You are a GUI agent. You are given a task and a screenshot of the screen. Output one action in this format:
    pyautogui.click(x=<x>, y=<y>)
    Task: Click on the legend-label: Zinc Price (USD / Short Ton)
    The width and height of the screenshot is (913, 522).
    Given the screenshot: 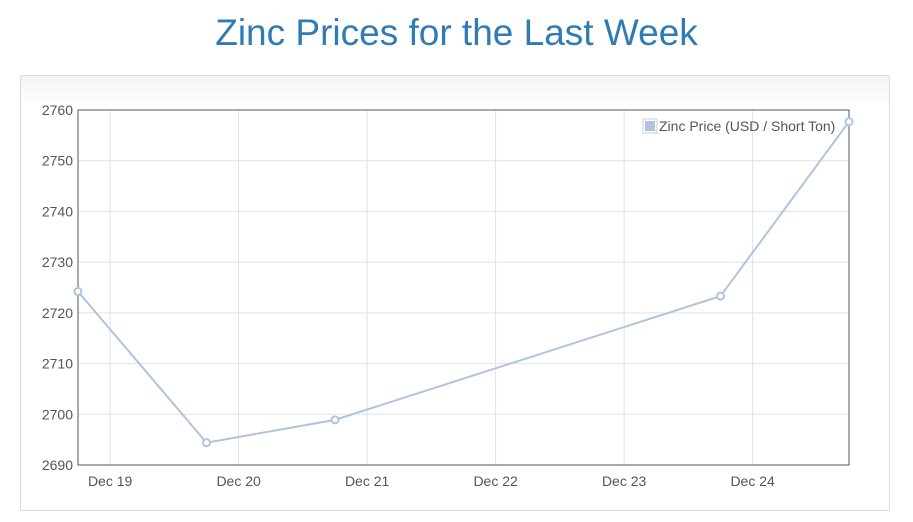 What is the action you would take?
    pyautogui.click(x=747, y=126)
    